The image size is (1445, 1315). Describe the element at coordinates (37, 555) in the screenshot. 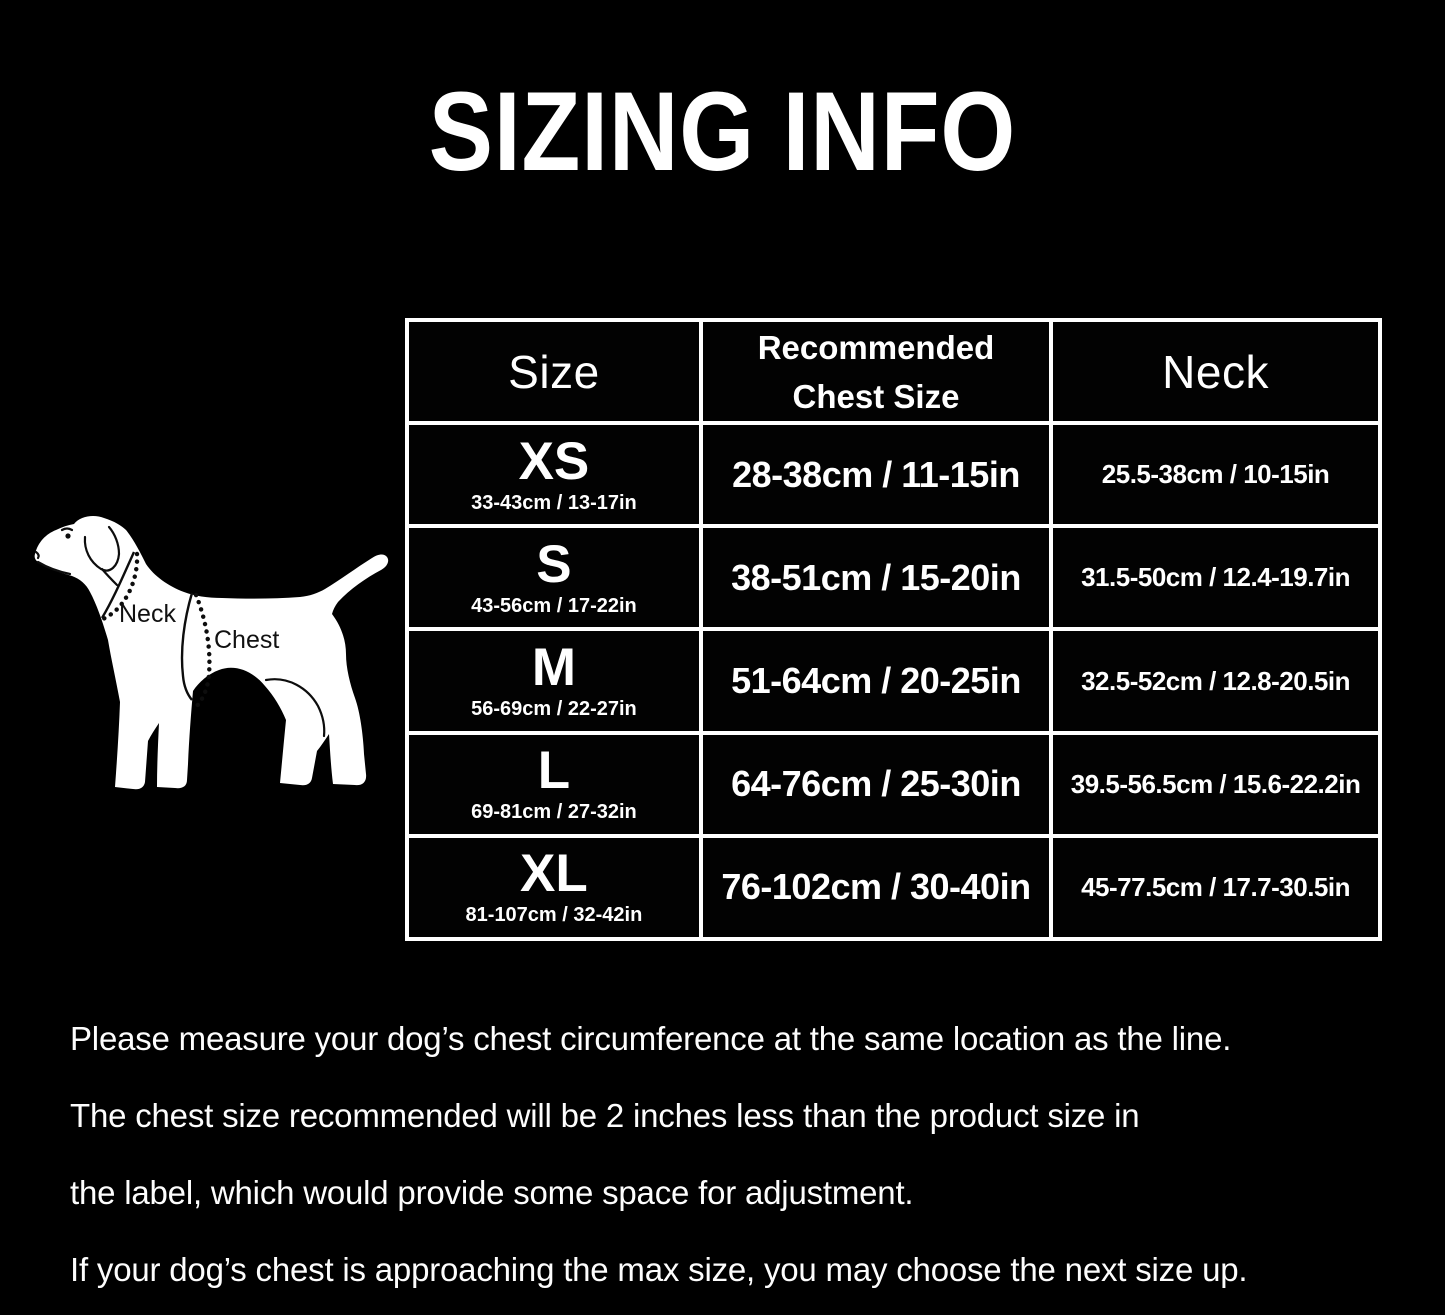

I see `dog-nostril` at that location.